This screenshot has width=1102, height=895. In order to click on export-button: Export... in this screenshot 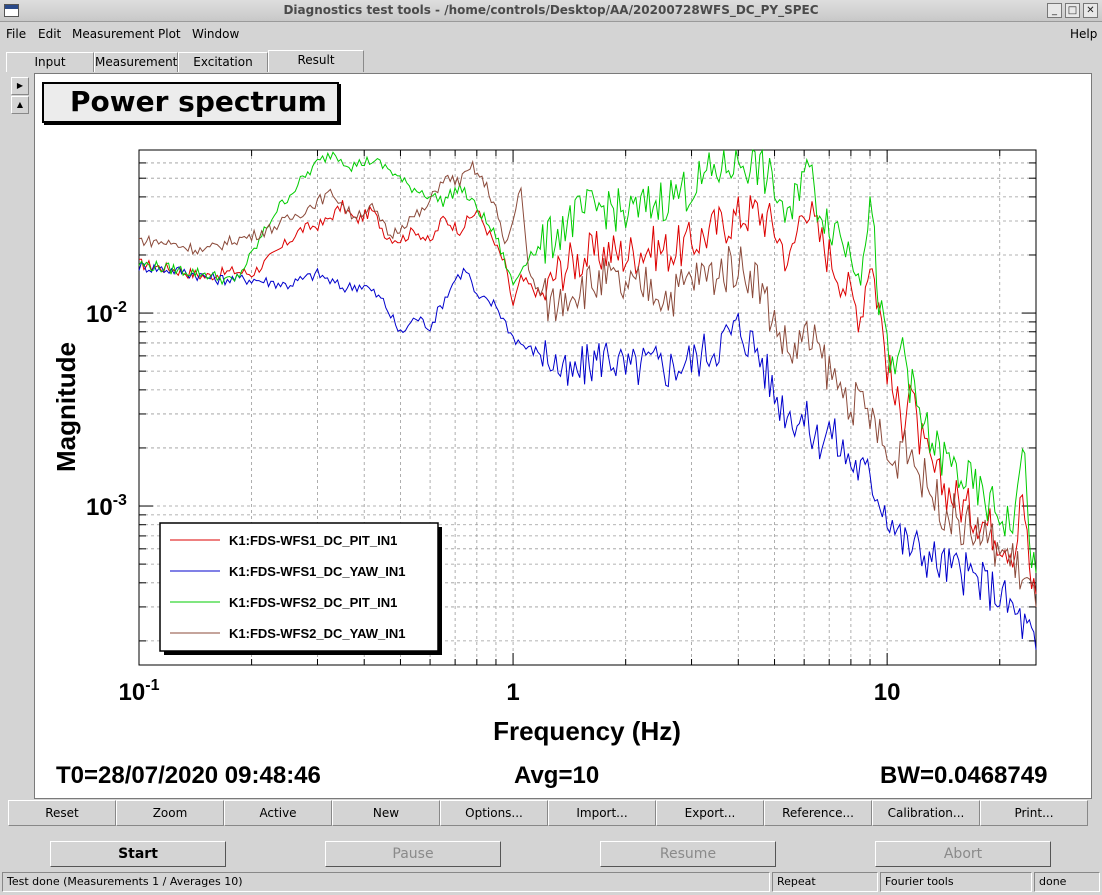, I will do `click(710, 813)`.